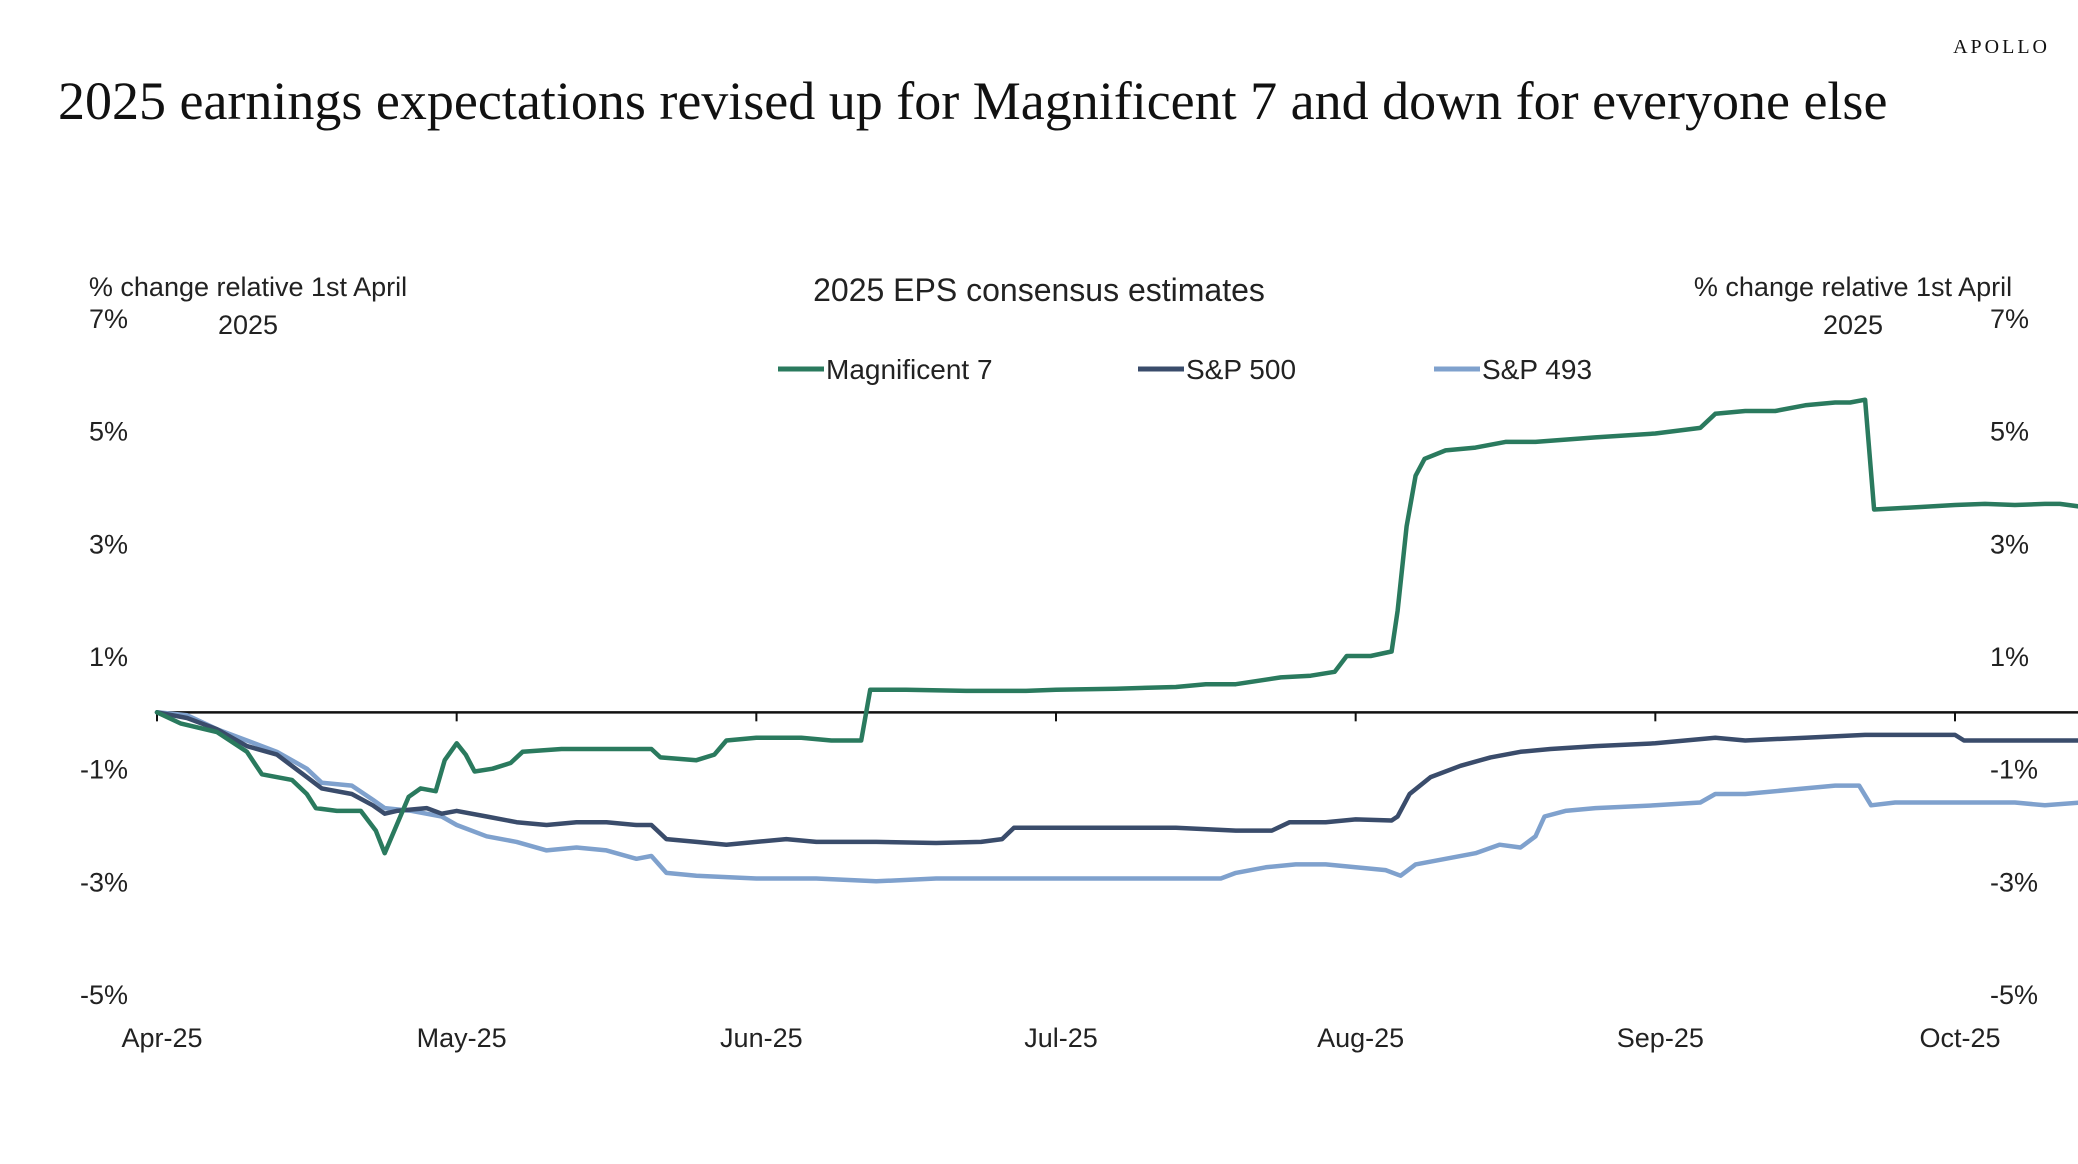  What do you see at coordinates (1116, 778) in the screenshot?
I see `series-line-sp500` at bounding box center [1116, 778].